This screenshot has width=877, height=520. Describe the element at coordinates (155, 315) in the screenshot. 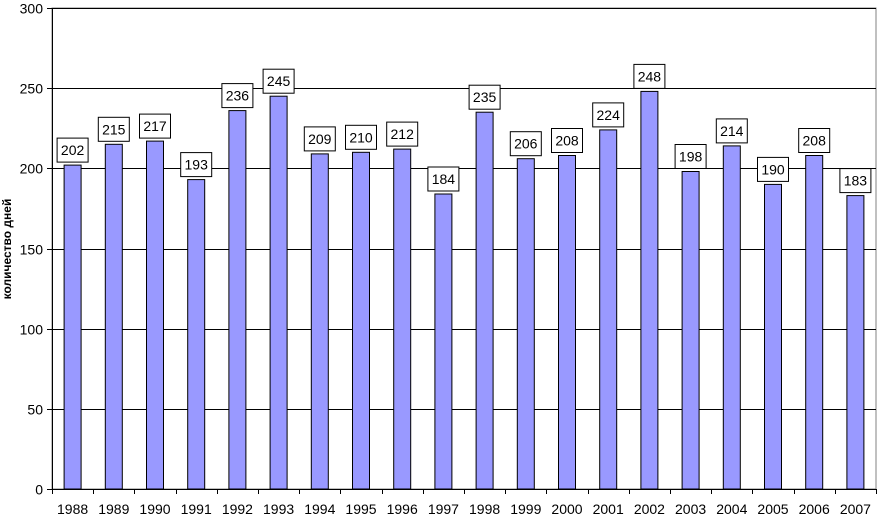

I see `bar-1990` at that location.